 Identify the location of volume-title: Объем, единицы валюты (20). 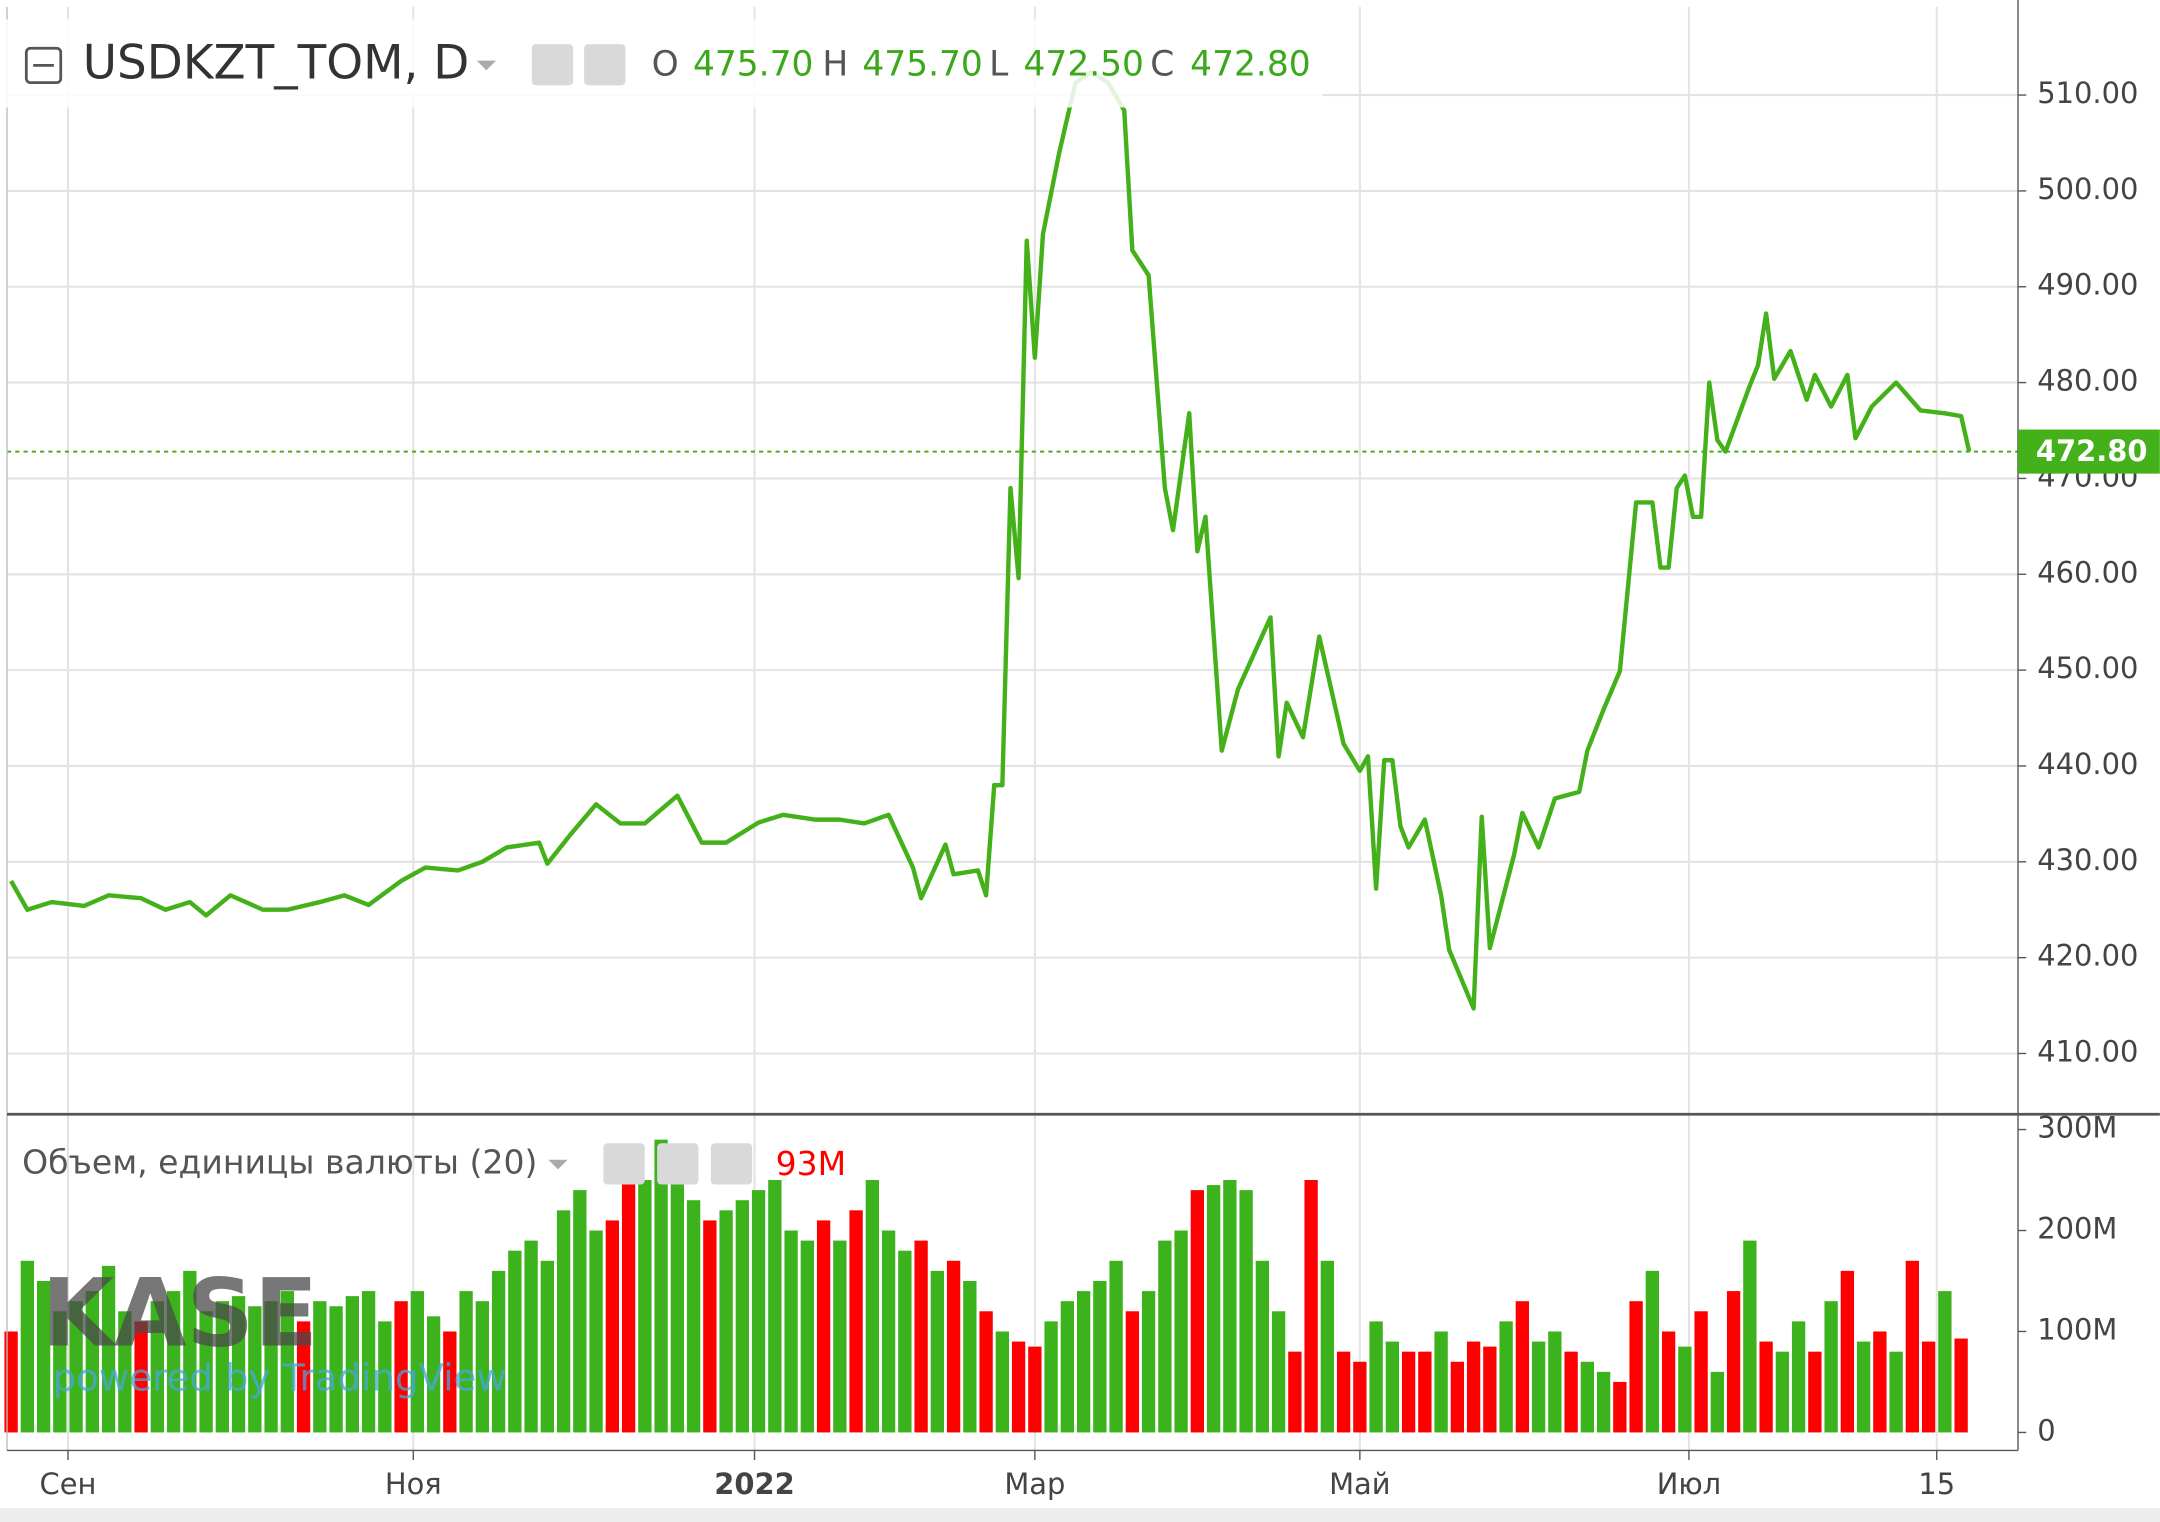
(279, 1161).